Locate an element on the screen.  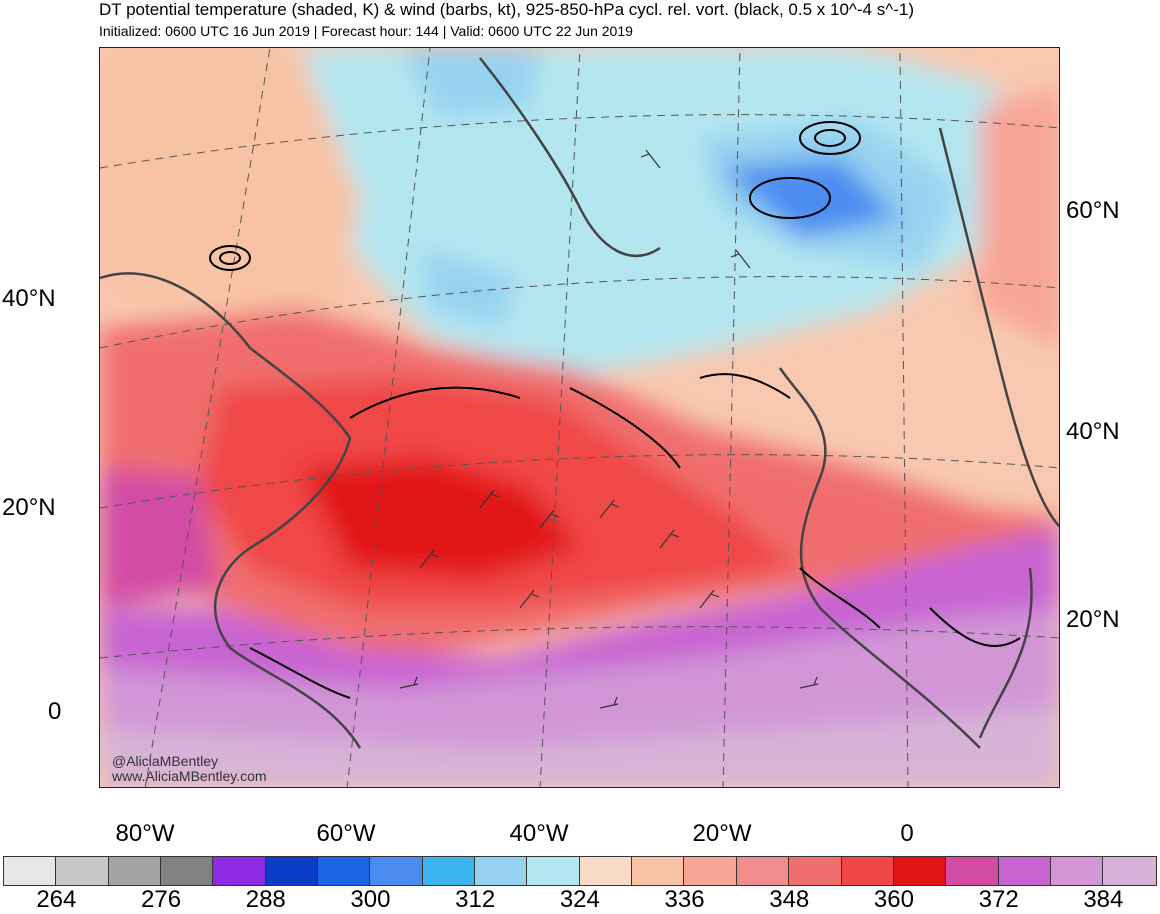
colorbar is located at coordinates (580, 871).